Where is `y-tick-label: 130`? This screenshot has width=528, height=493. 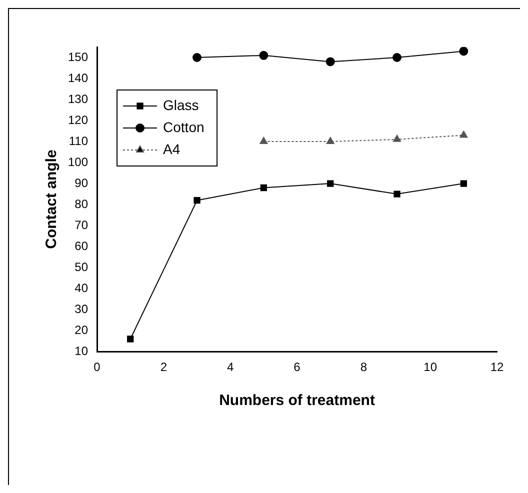
y-tick-label: 130 is located at coordinates (78, 99).